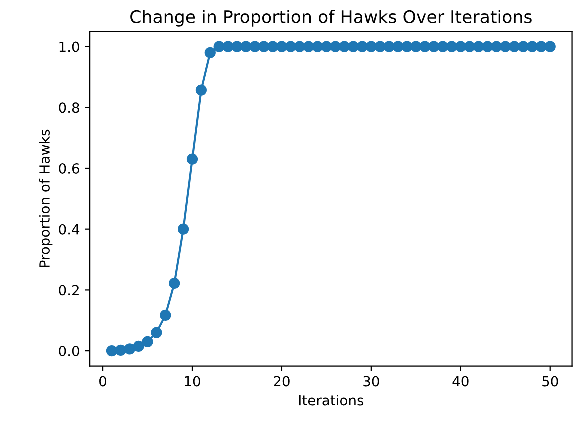  Describe the element at coordinates (331, 400) in the screenshot. I see `x-axis-title: Iterations` at that location.